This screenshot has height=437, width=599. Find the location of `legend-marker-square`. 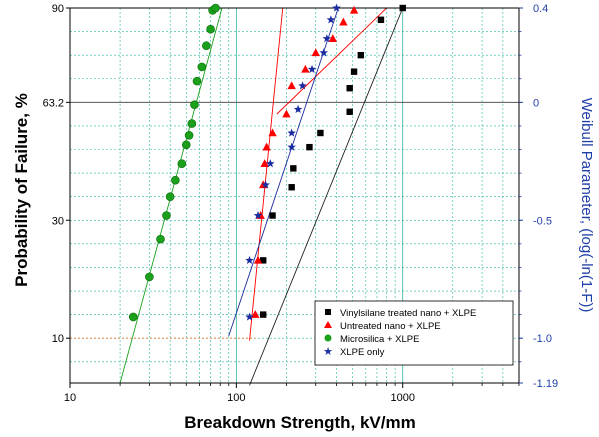

legend-marker-square is located at coordinates (328, 312).